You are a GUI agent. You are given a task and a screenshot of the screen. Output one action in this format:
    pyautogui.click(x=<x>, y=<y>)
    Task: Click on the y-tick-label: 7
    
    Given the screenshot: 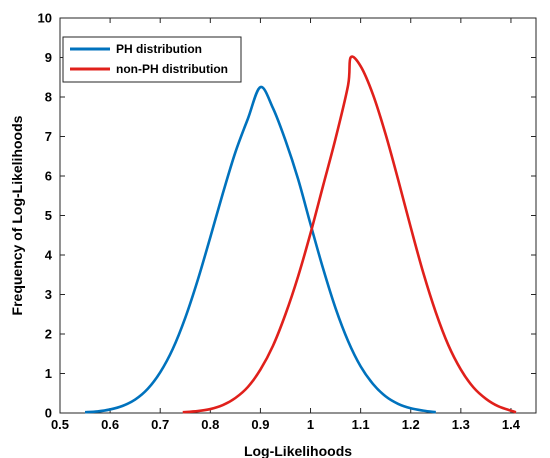 What is the action you would take?
    pyautogui.click(x=48, y=136)
    